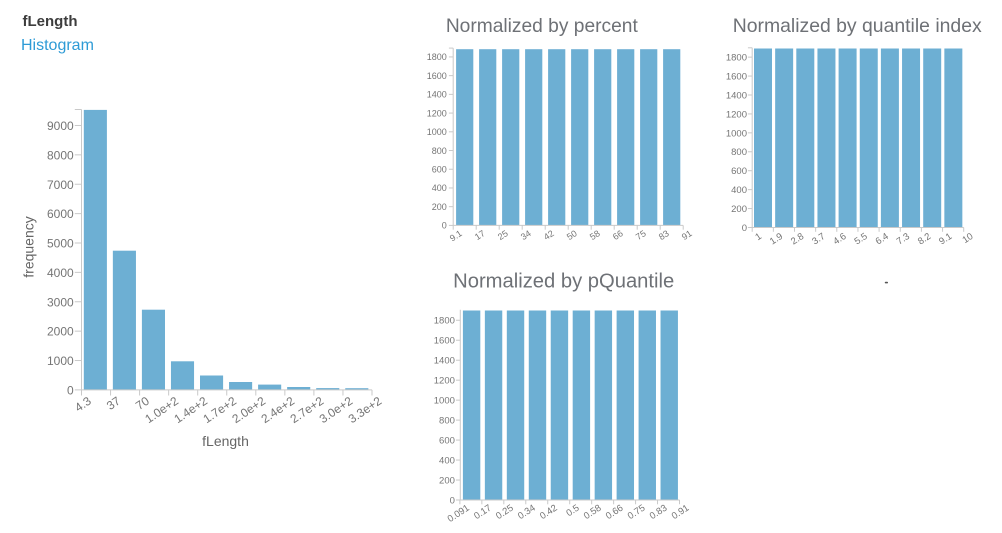 Image resolution: width=1002 pixels, height=533 pixels. Describe the element at coordinates (797, 239) in the screenshot. I see `svg-text: 2.8` at that location.